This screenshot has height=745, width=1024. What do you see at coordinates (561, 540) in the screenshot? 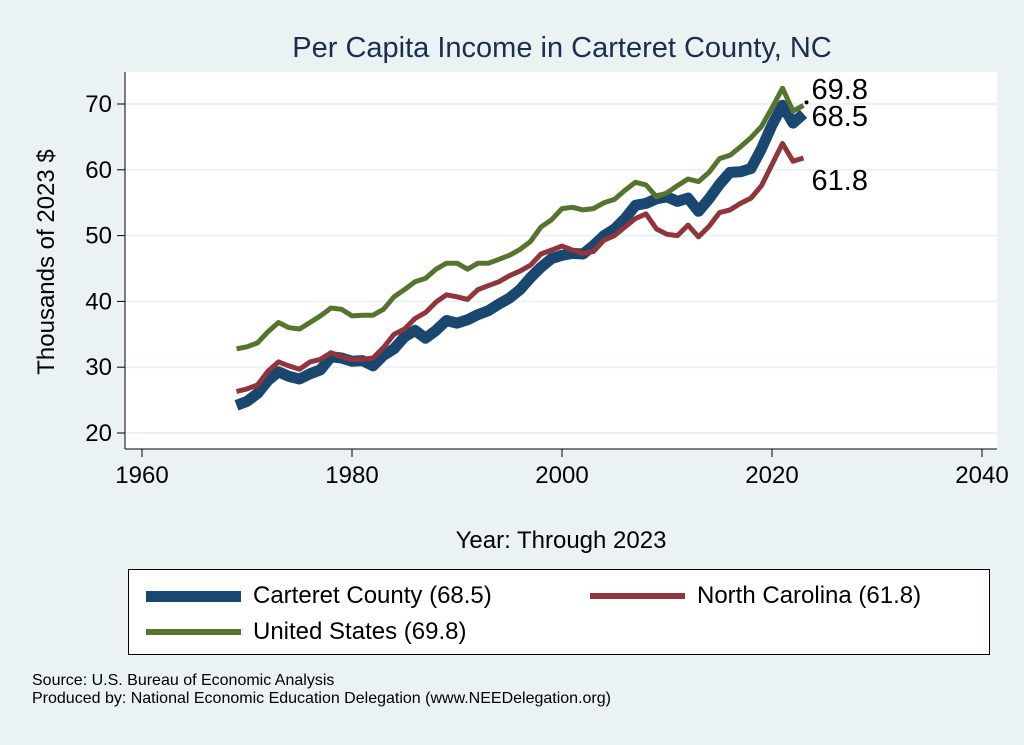
I see `x-axis-title: Year: Through 2023` at bounding box center [561, 540].